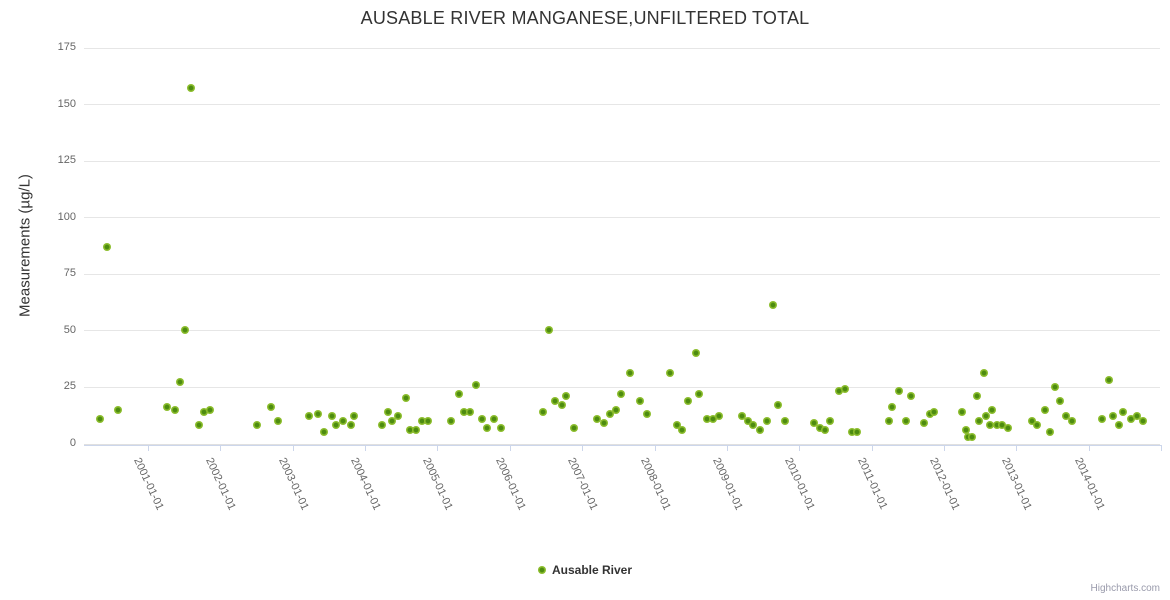 This screenshot has height=600, width=1170. What do you see at coordinates (1125, 588) in the screenshot?
I see `highcharts-credit-link: Highcharts.com` at bounding box center [1125, 588].